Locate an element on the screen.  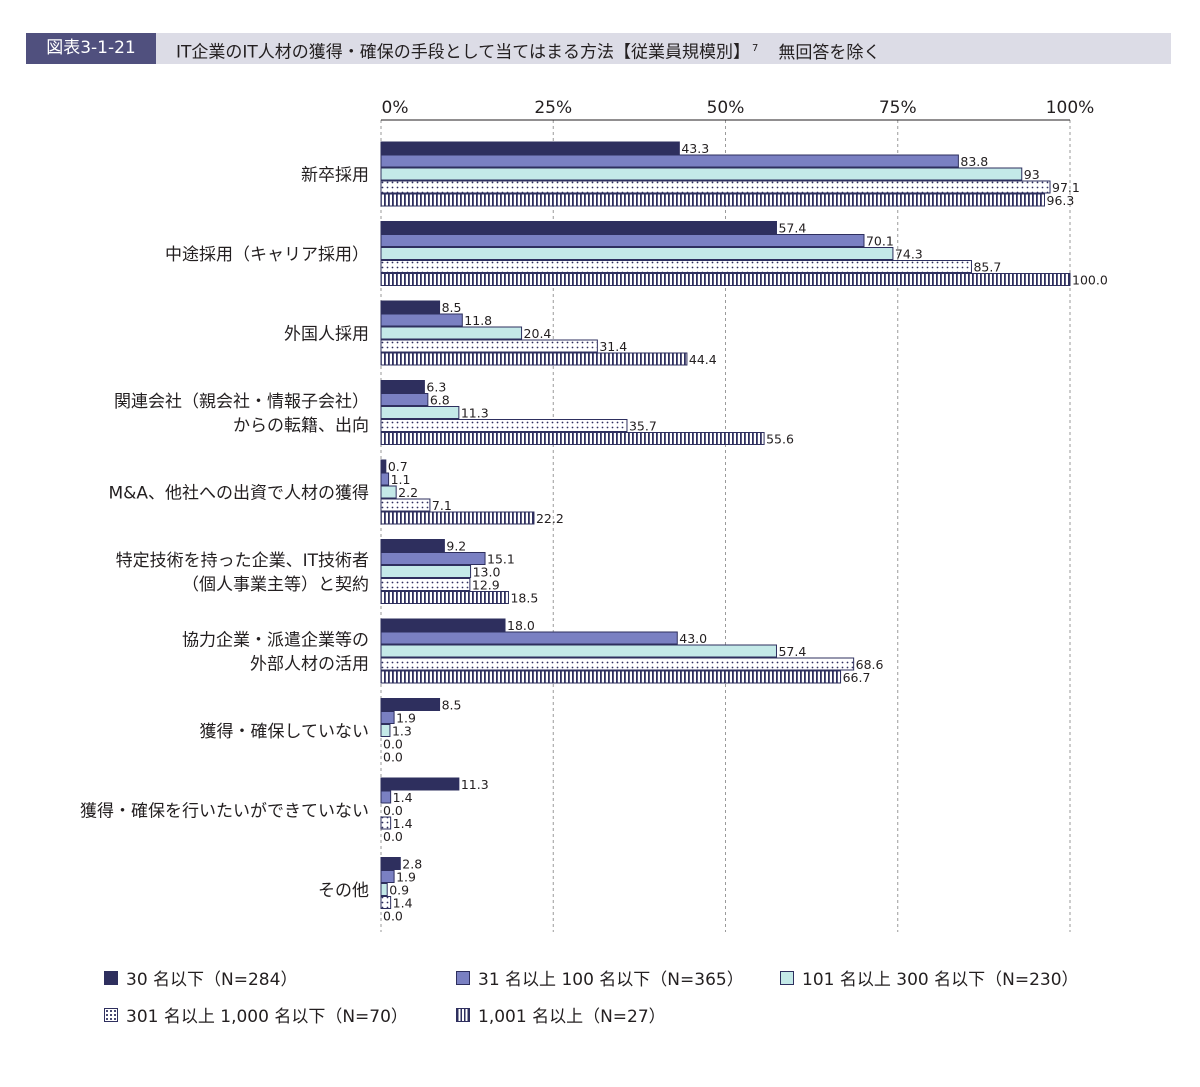
category-label: 獲得・確保を行いたいができていない is located at coordinates (224, 812).